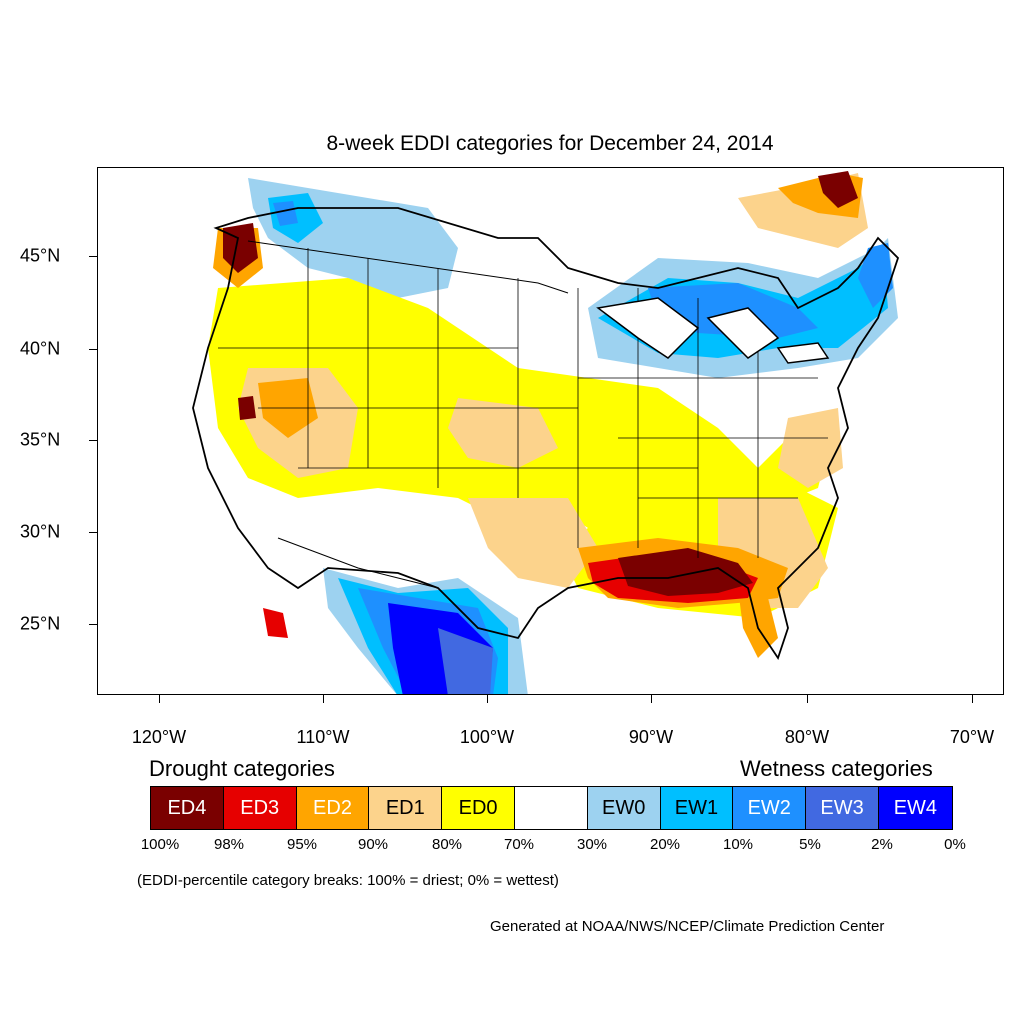 The height and width of the screenshot is (1024, 1024). I want to click on legend-break: 100%, so click(160, 844).